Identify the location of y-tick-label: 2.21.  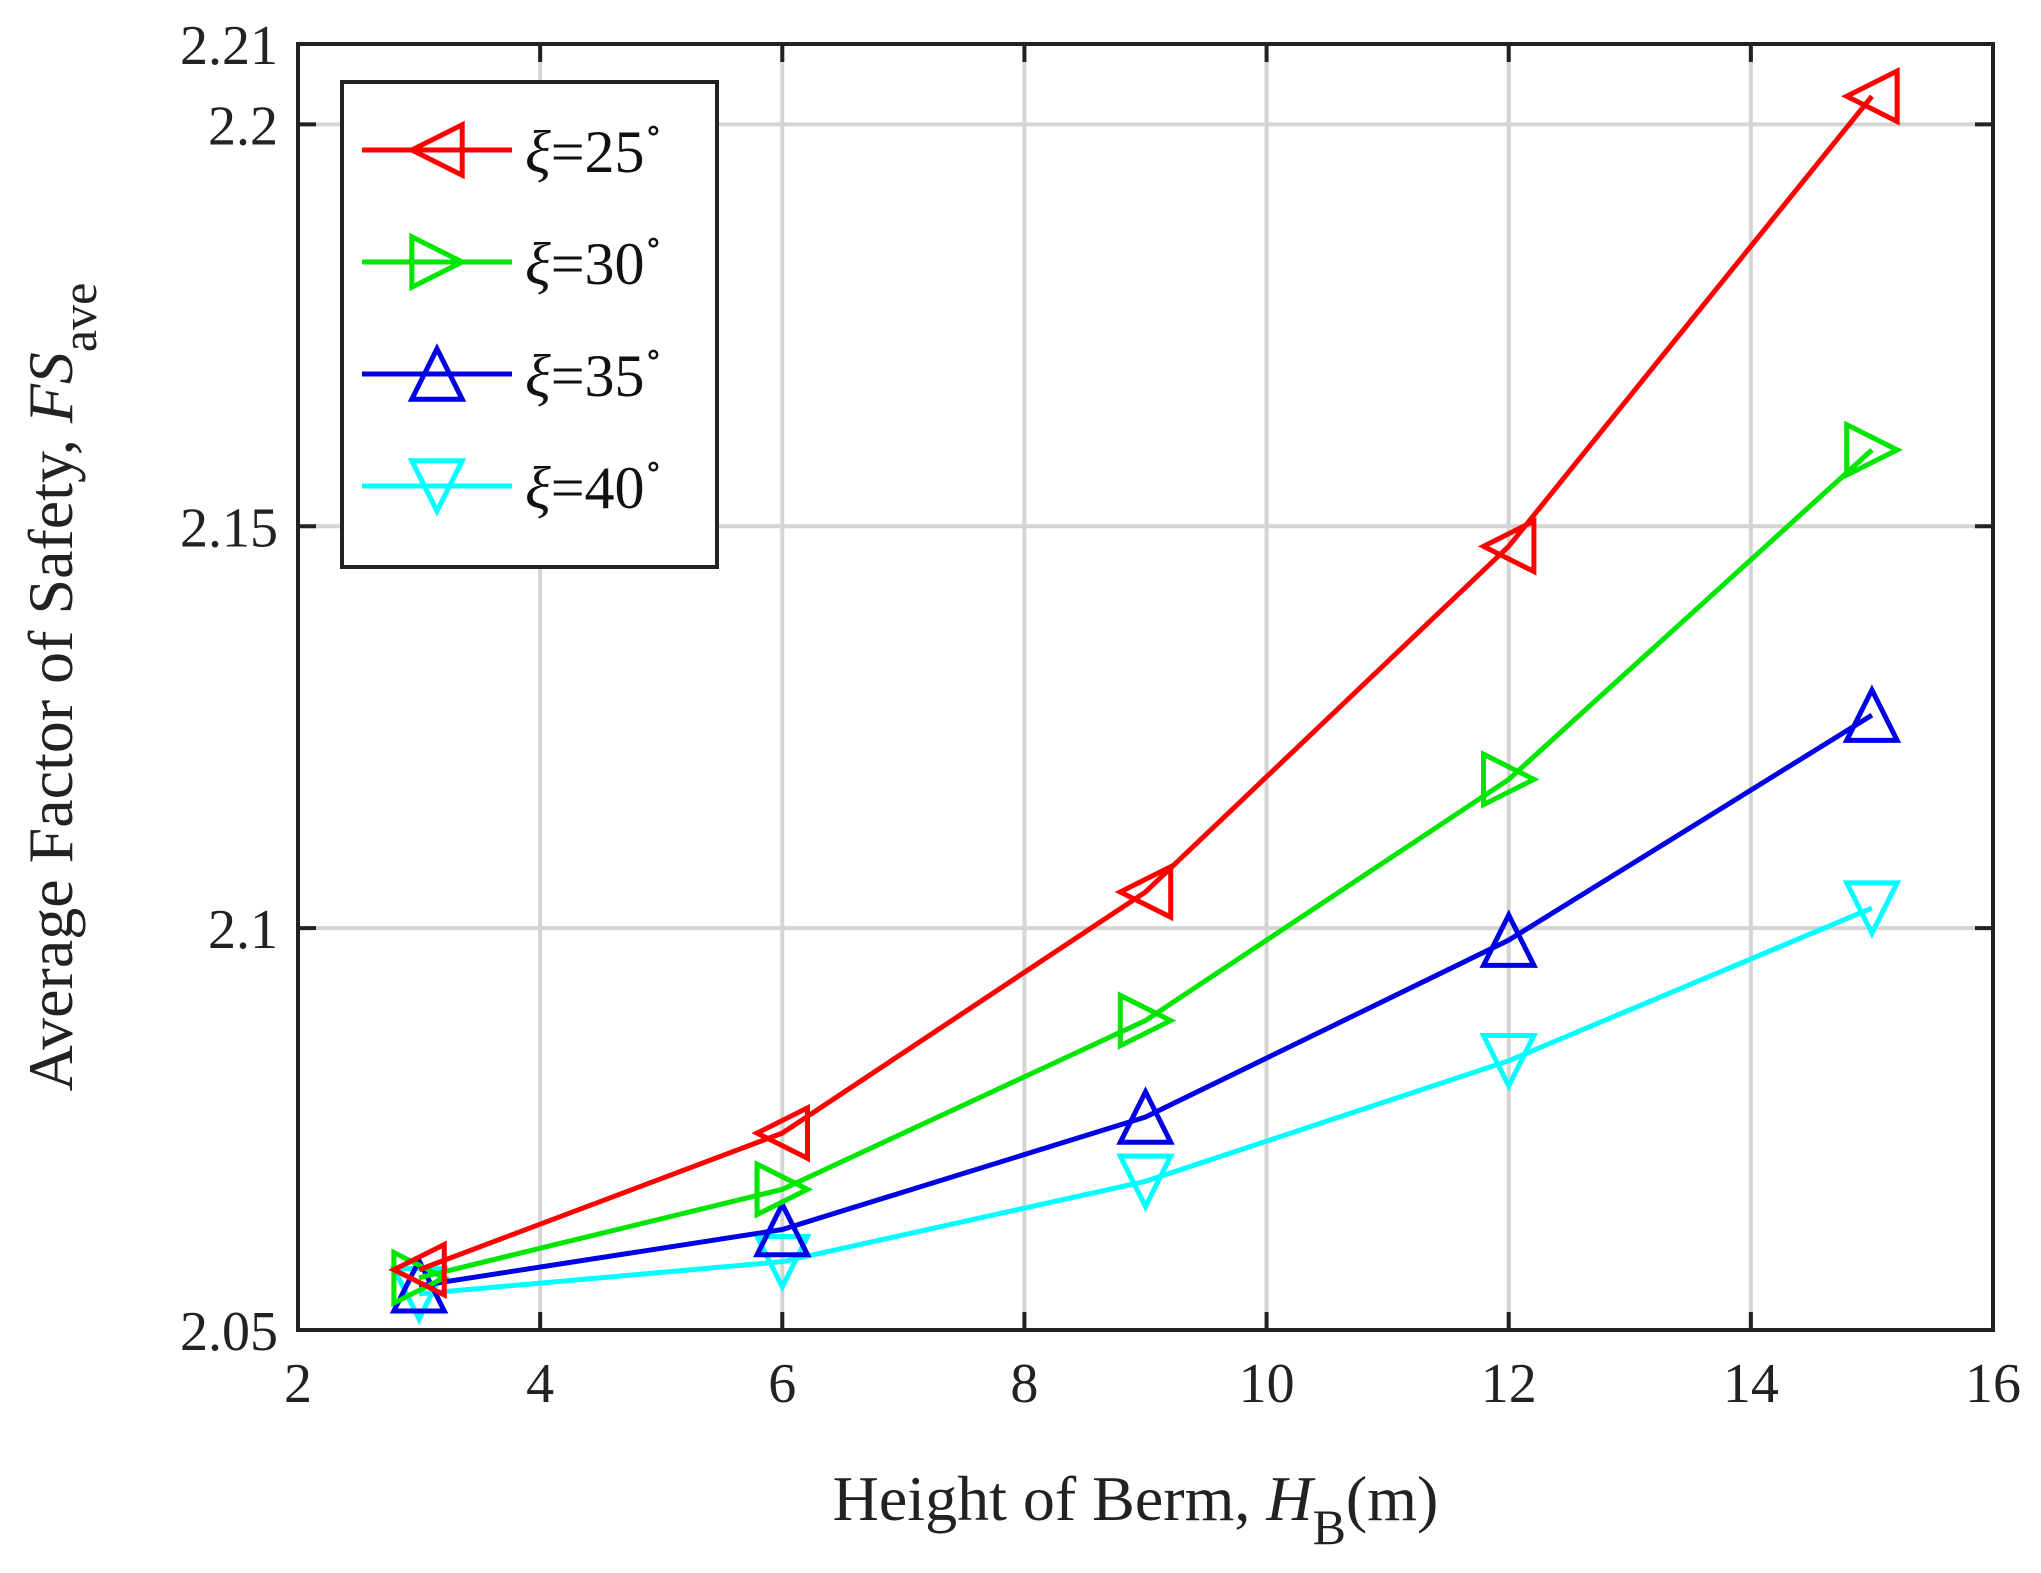
(229, 46).